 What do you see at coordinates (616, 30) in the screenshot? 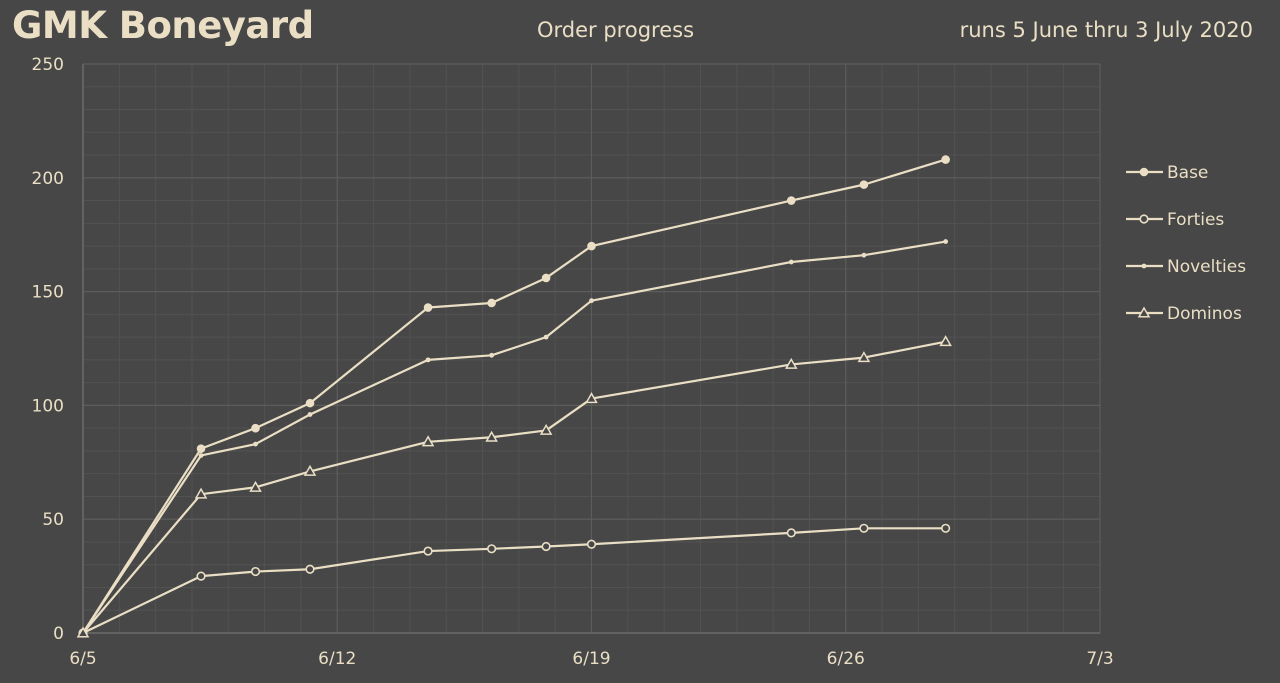
I see `chart-subtitle: Order progress` at bounding box center [616, 30].